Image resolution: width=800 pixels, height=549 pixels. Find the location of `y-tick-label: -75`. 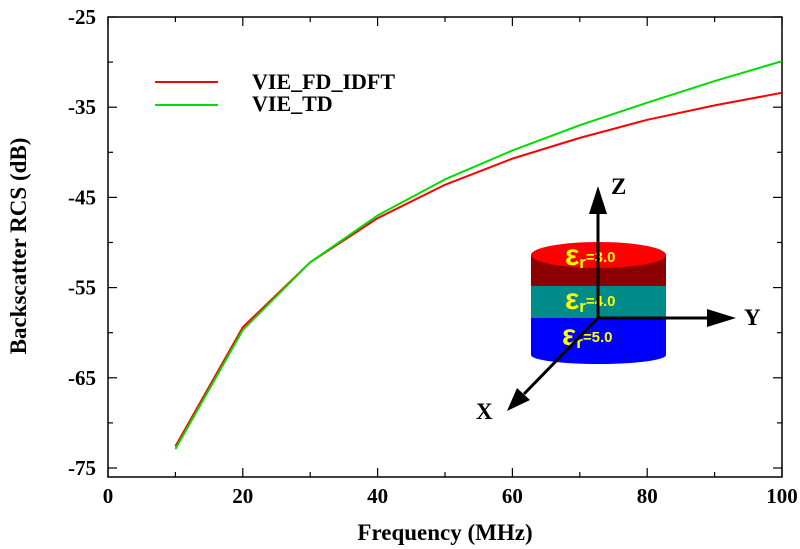

y-tick-label: -75 is located at coordinates (82, 468).